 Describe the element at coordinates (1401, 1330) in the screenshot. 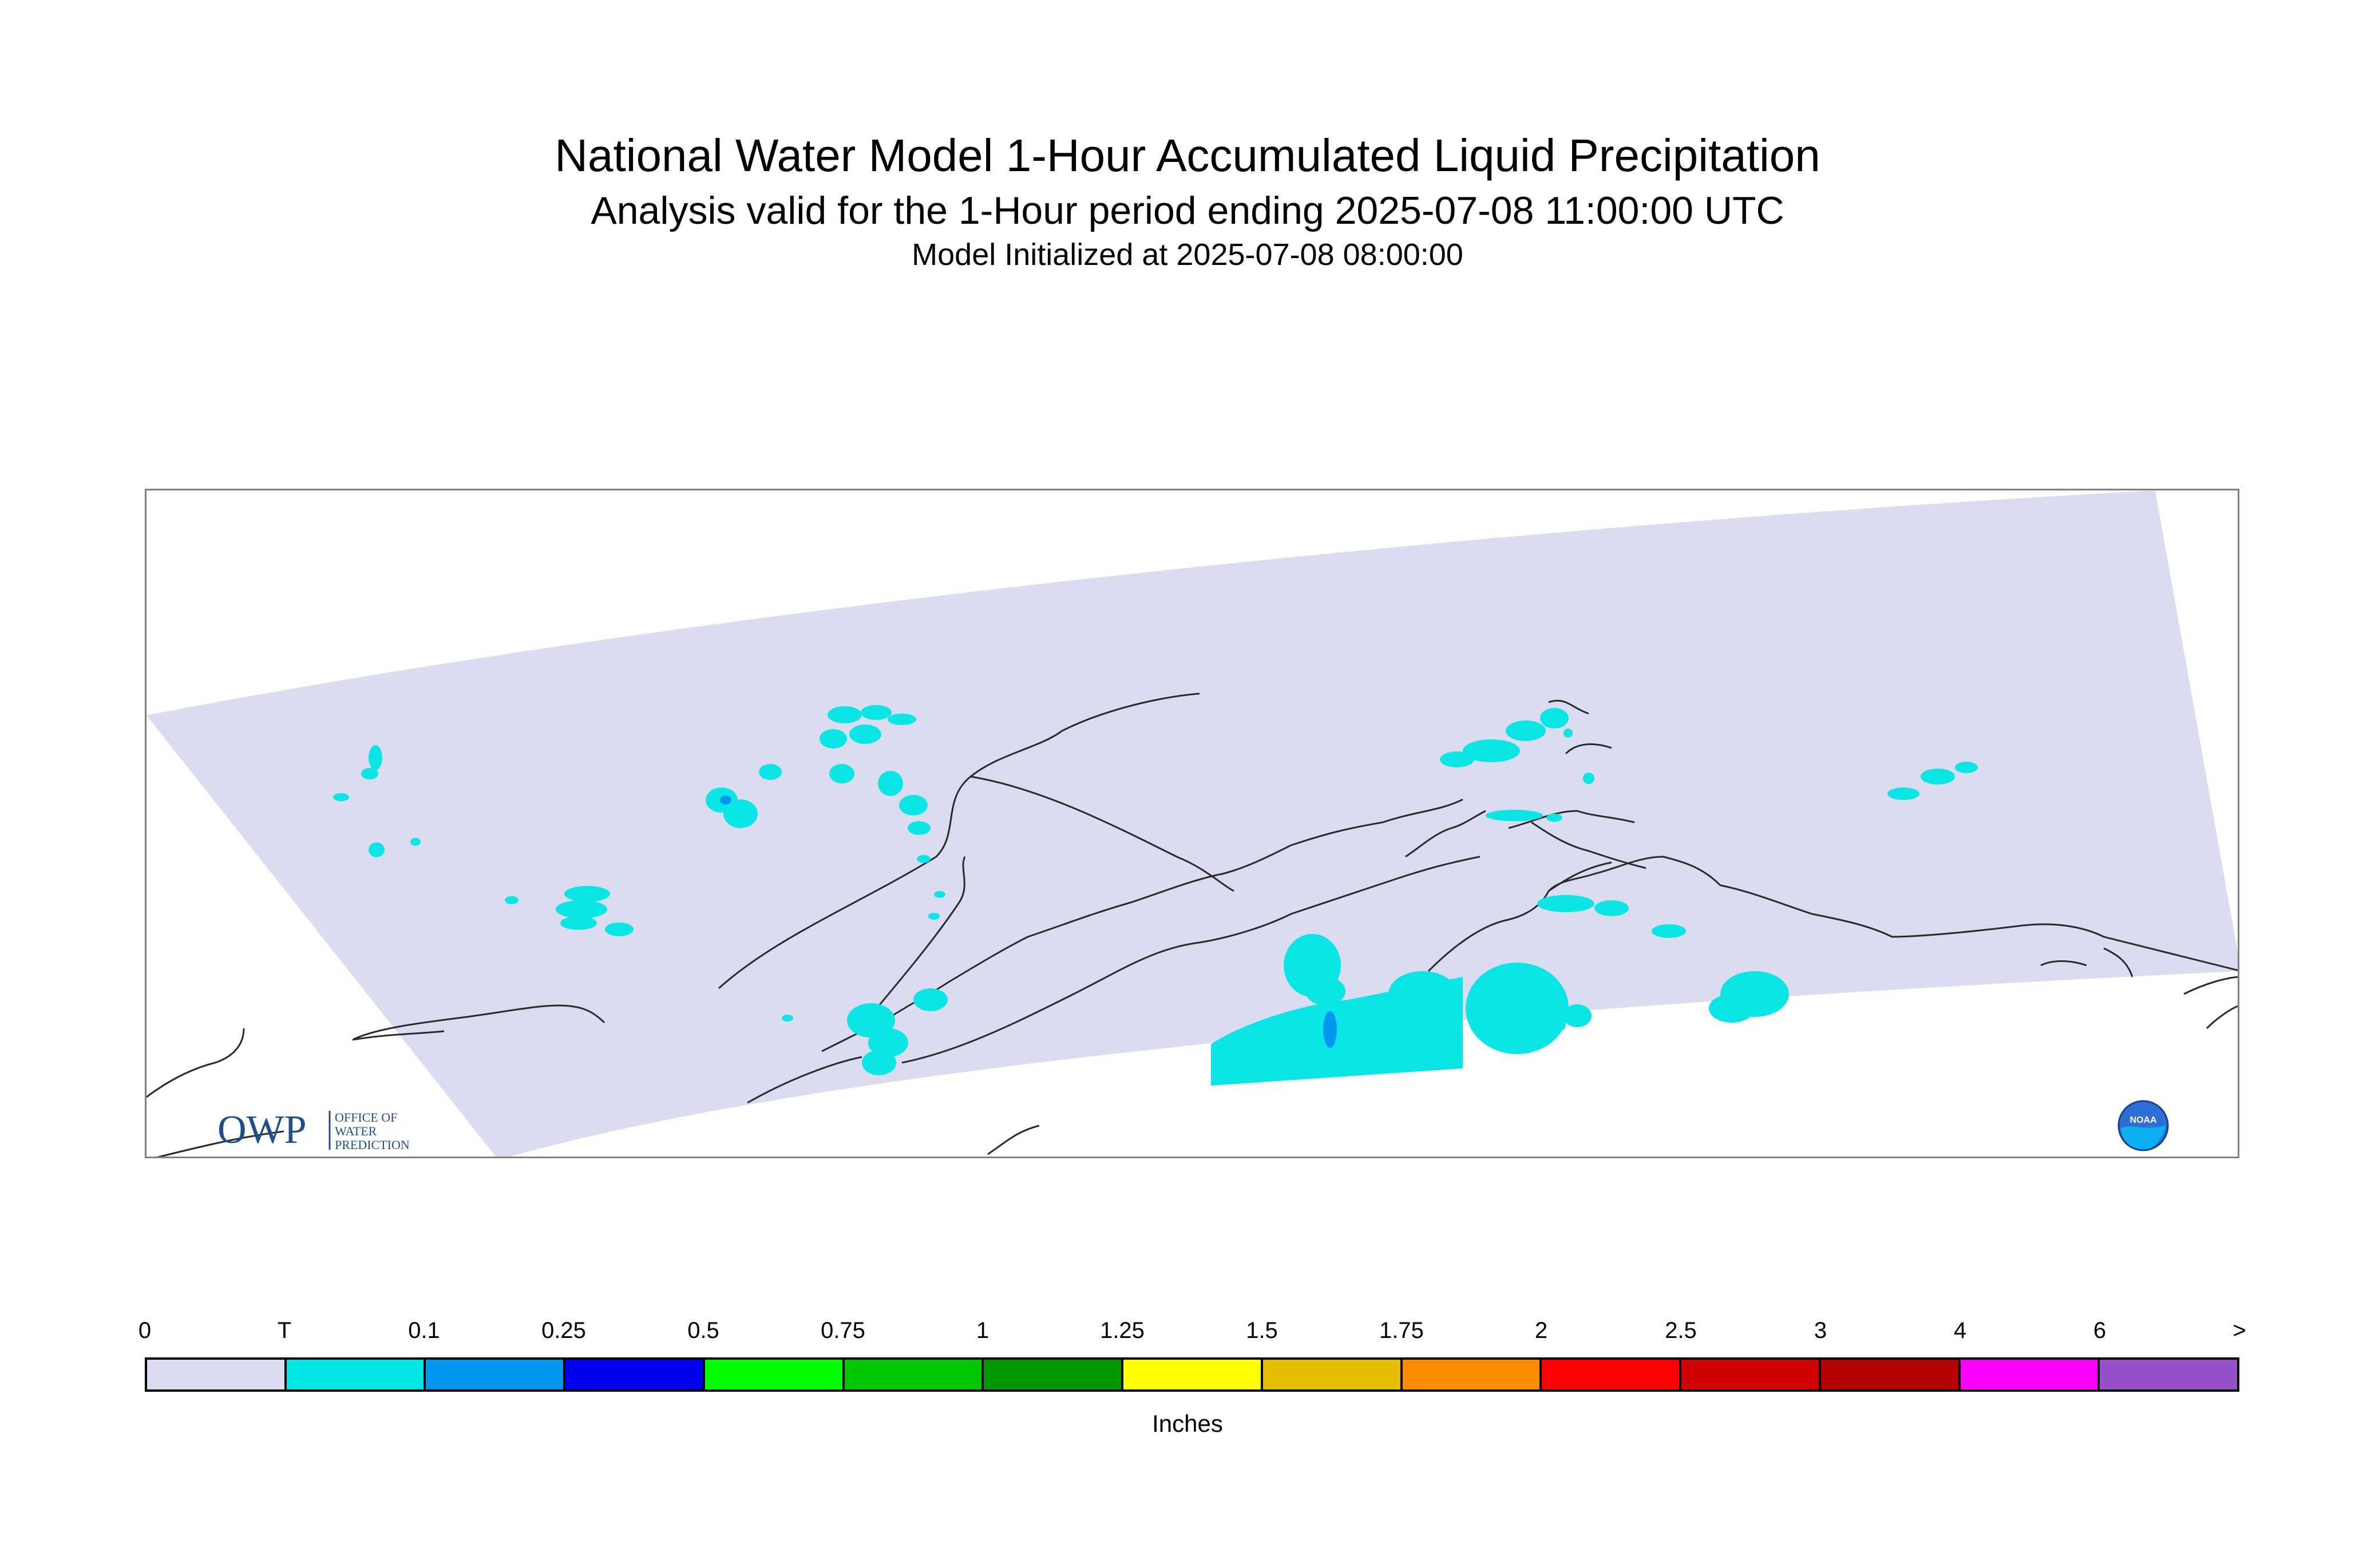

I see `colorbar-tick-label: 1.75` at that location.